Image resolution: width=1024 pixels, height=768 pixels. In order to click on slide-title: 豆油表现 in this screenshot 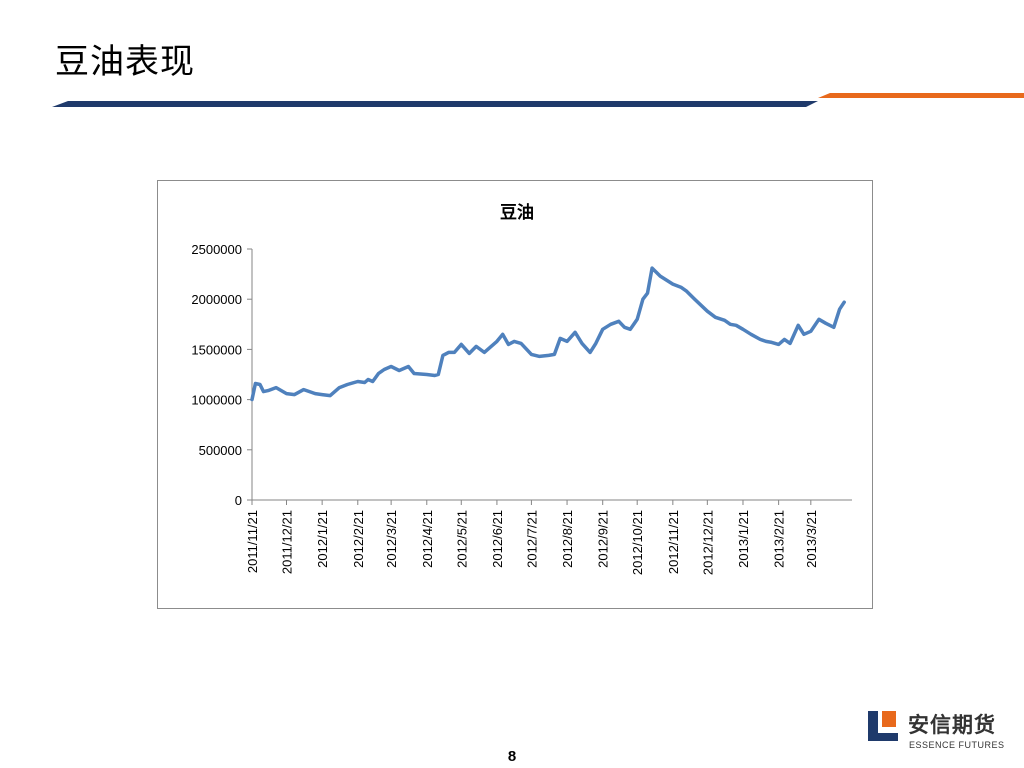, I will do `click(125, 62)`.